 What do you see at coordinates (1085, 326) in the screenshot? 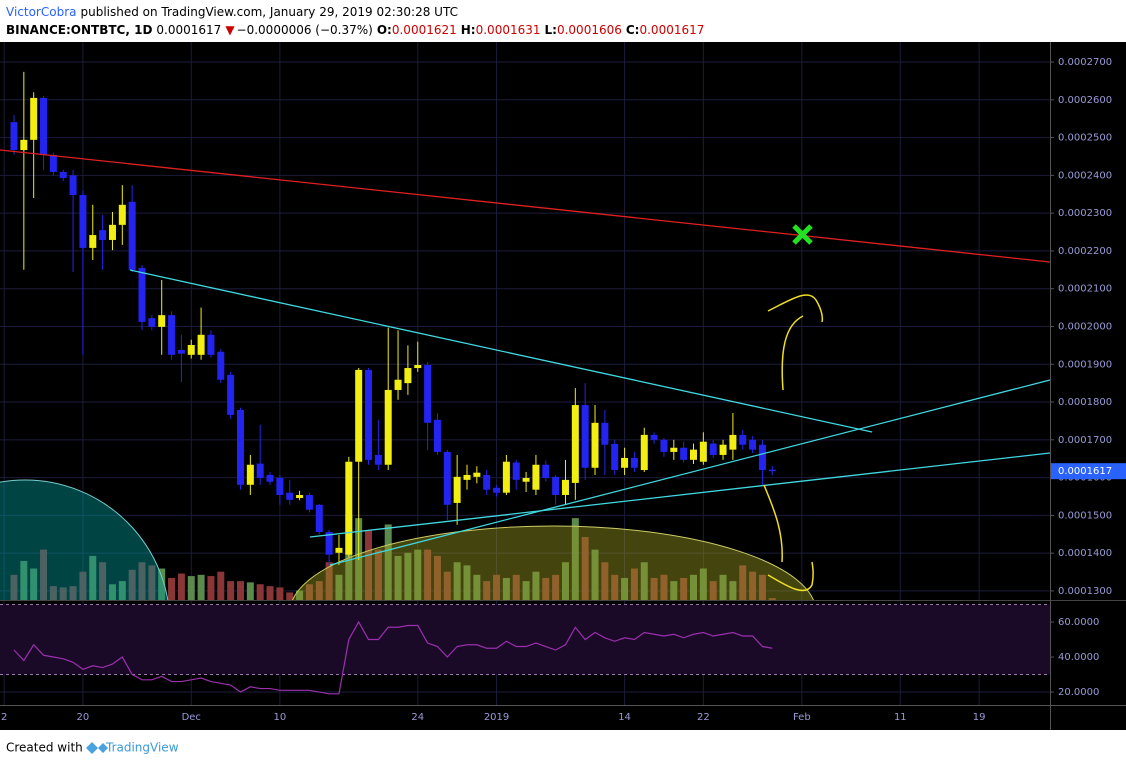
I see `y-tick-label: 0.0002000` at bounding box center [1085, 326].